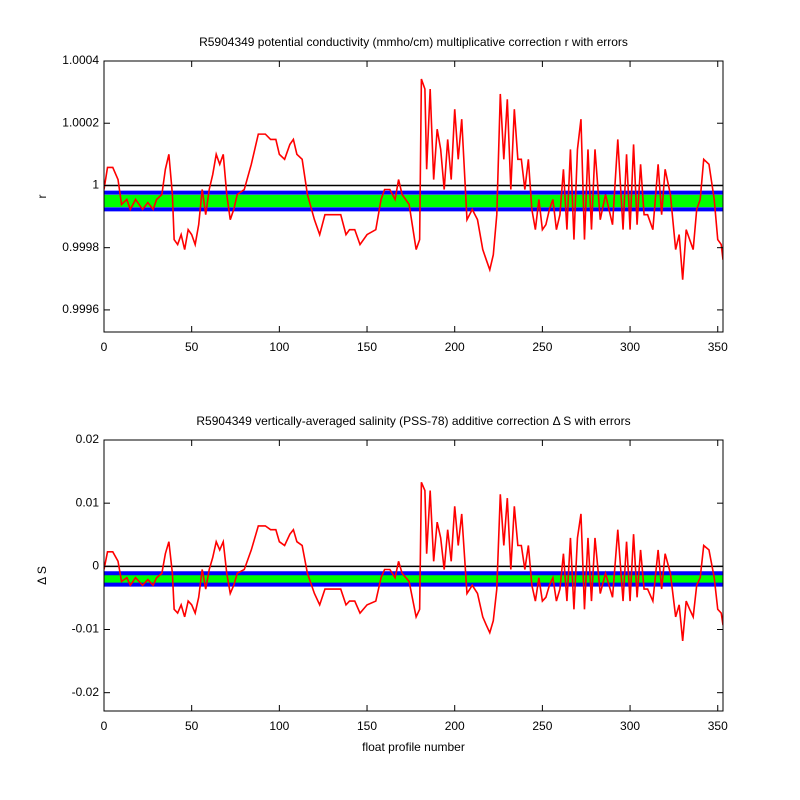 The image size is (800, 800). Describe the element at coordinates (86, 629) in the screenshot. I see `y-tick-label: -0.01` at that location.